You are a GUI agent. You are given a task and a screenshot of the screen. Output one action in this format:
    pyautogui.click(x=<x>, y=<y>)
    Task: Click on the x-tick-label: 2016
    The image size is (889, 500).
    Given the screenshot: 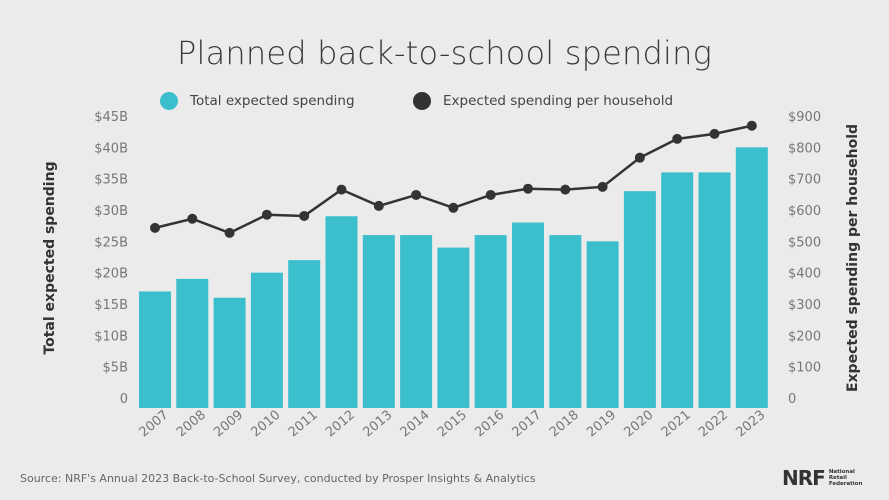 What is the action you would take?
    pyautogui.click(x=489, y=424)
    